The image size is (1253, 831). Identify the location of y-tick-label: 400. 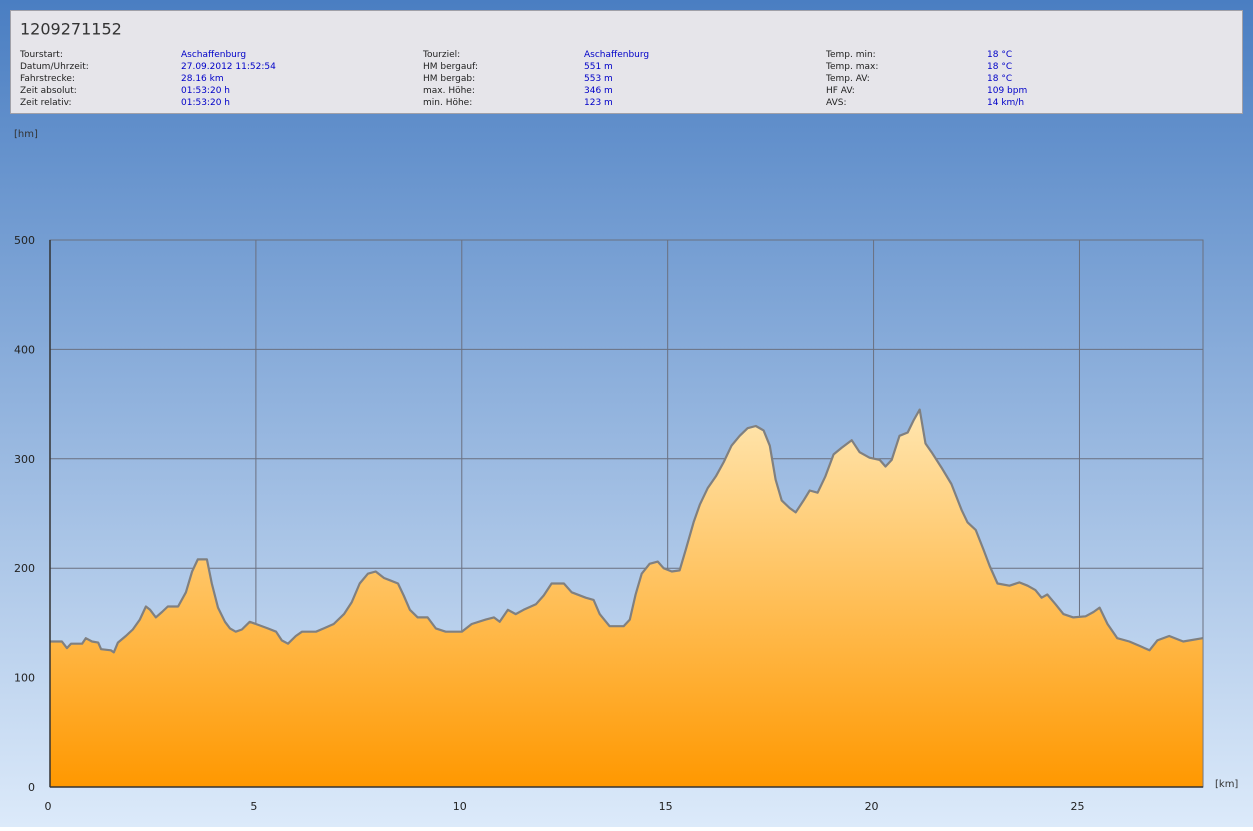
(24, 349).